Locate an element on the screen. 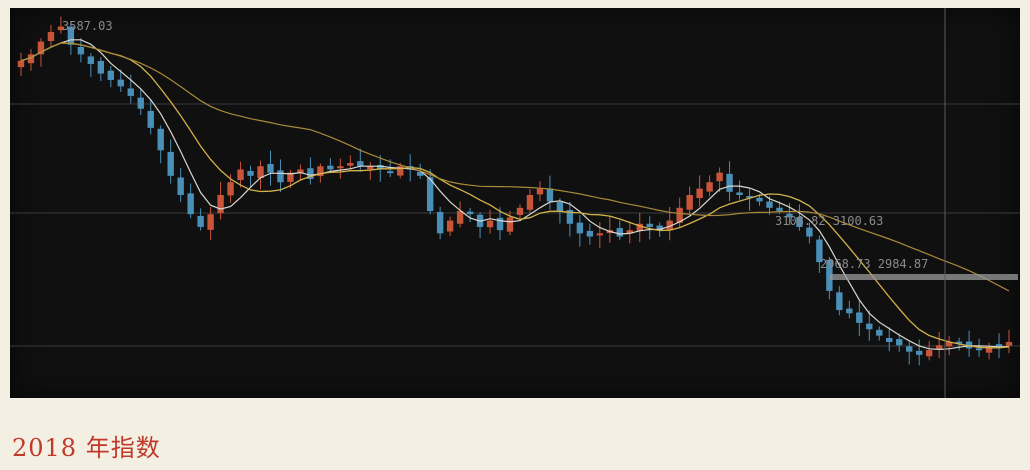 The width and height of the screenshot is (1030, 470). mid-price-label: 3108.82 3100.63 is located at coordinates (829, 221).